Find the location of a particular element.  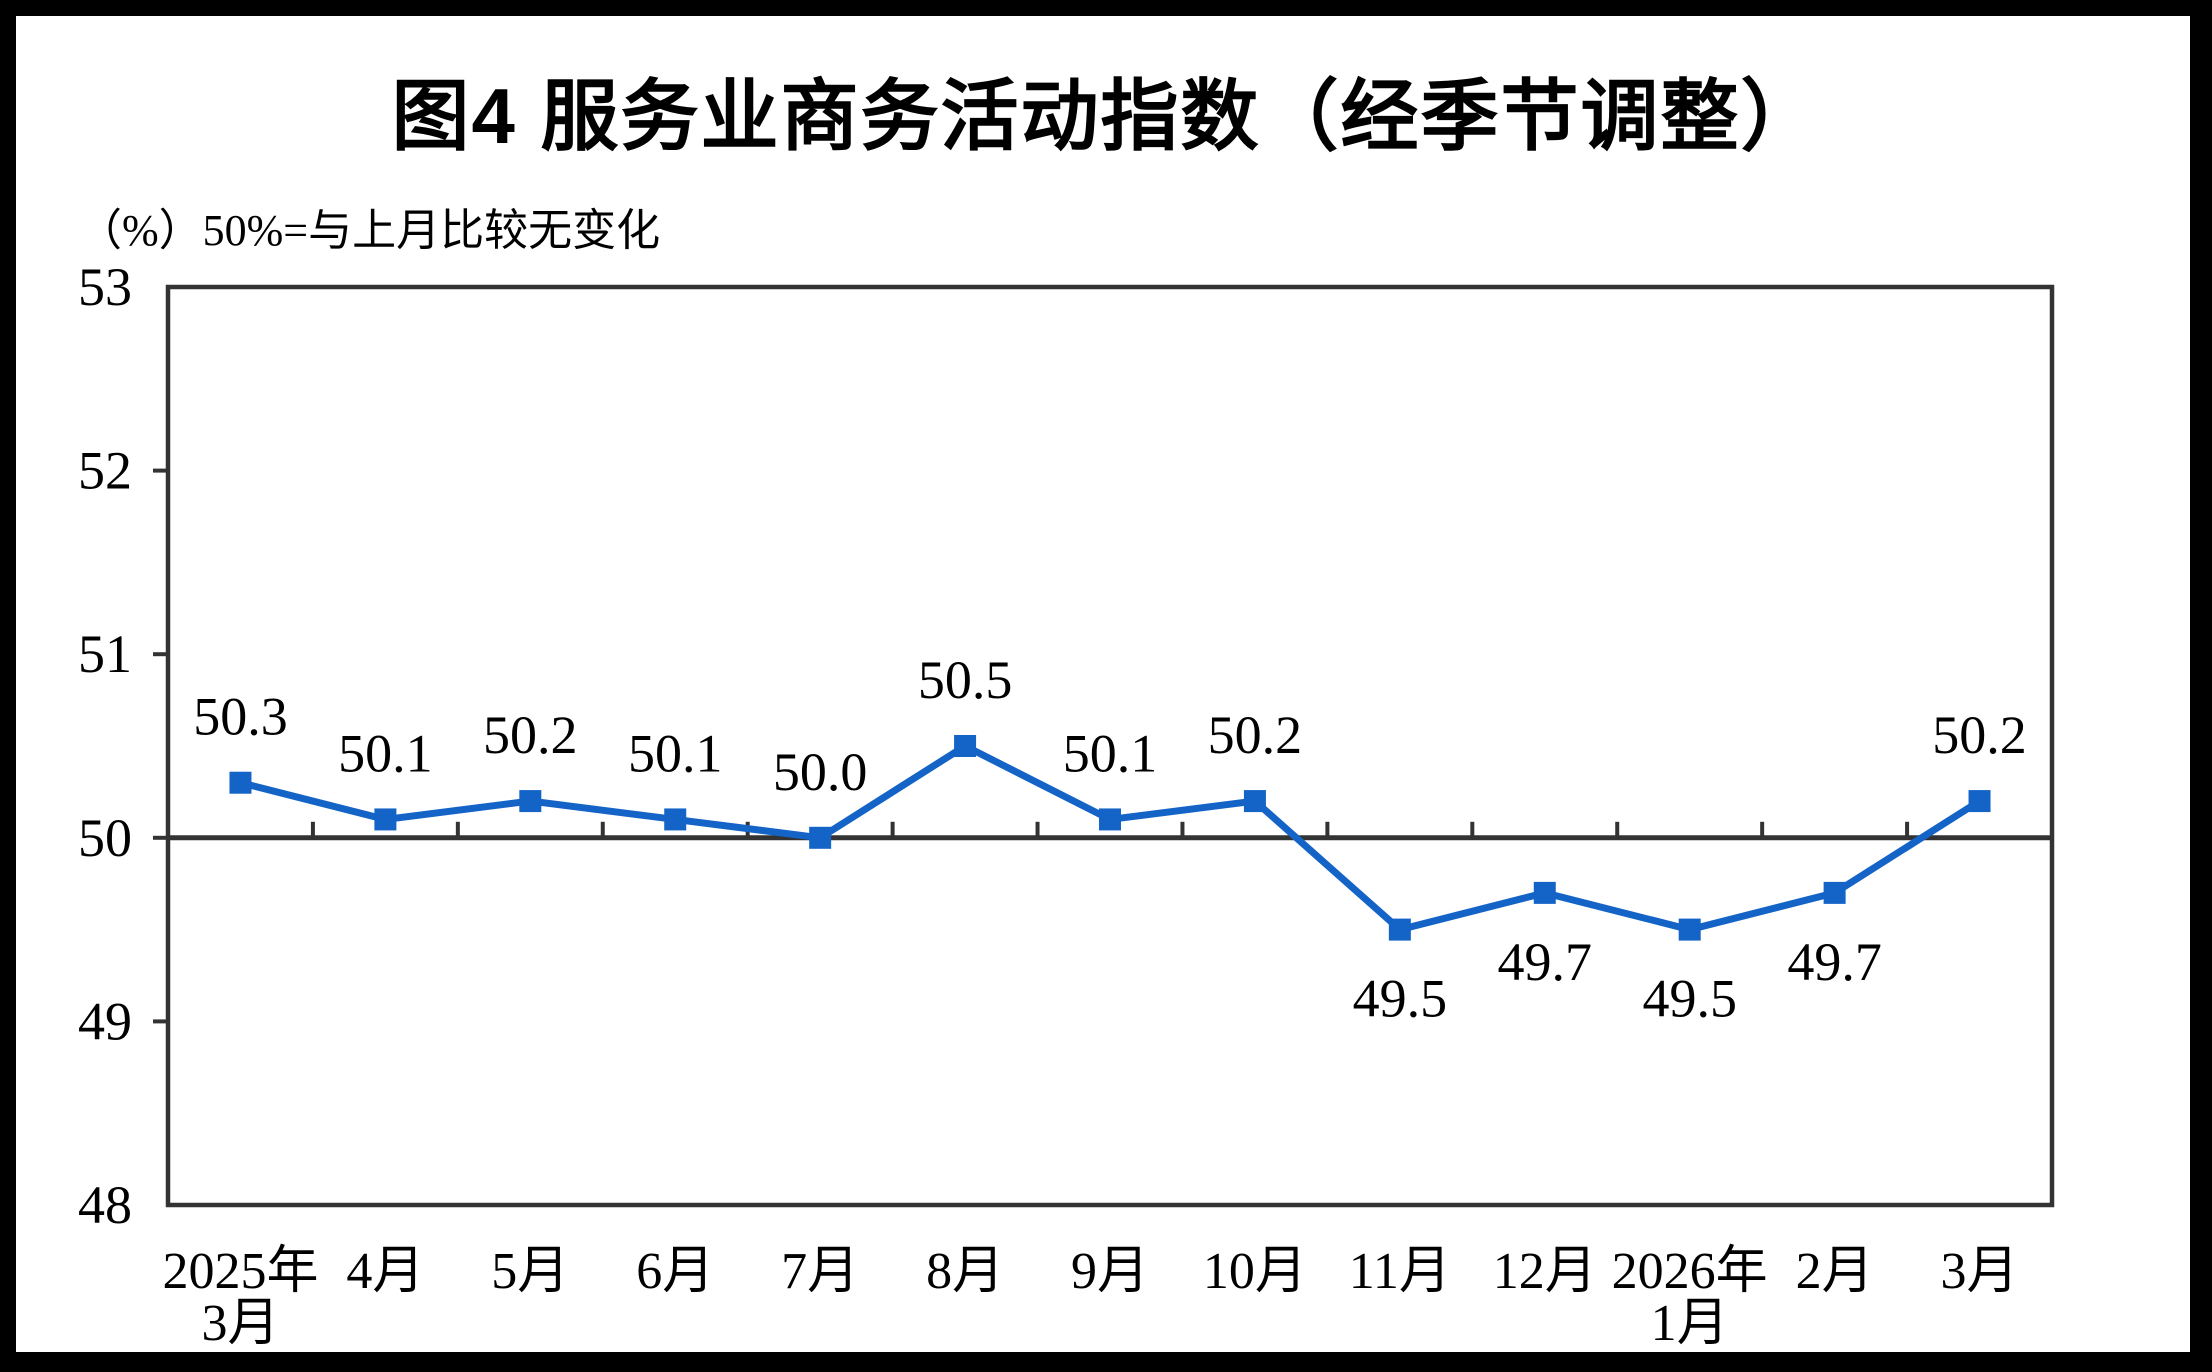

data-label: 50.5 is located at coordinates (965, 680).